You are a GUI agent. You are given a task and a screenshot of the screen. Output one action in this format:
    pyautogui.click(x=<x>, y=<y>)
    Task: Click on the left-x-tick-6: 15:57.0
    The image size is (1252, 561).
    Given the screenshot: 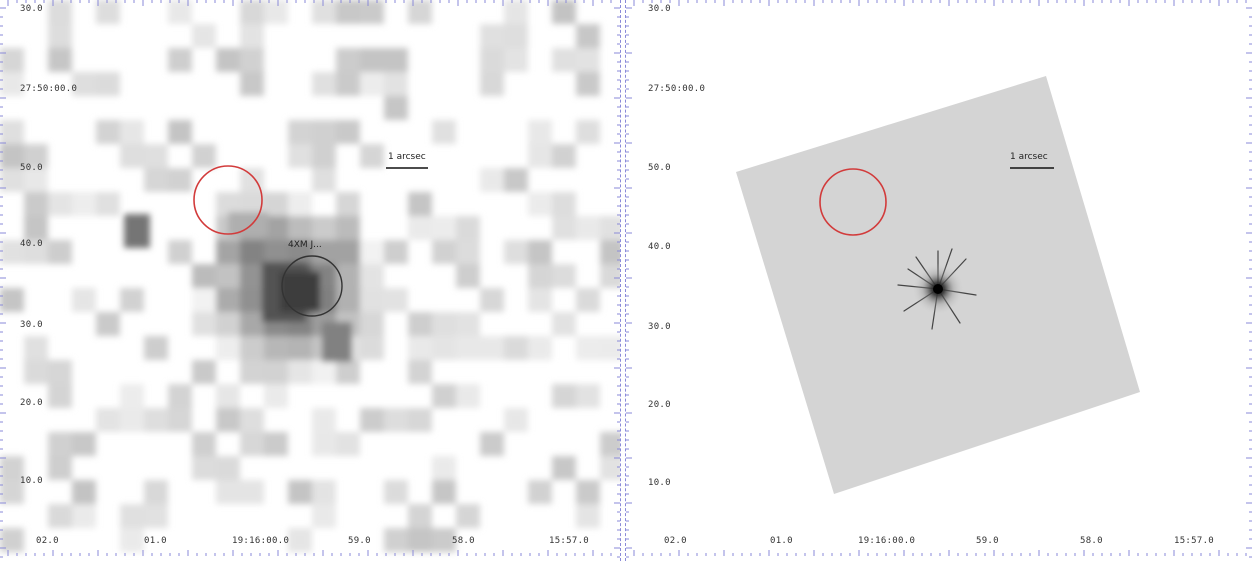 What is the action you would take?
    pyautogui.click(x=569, y=541)
    